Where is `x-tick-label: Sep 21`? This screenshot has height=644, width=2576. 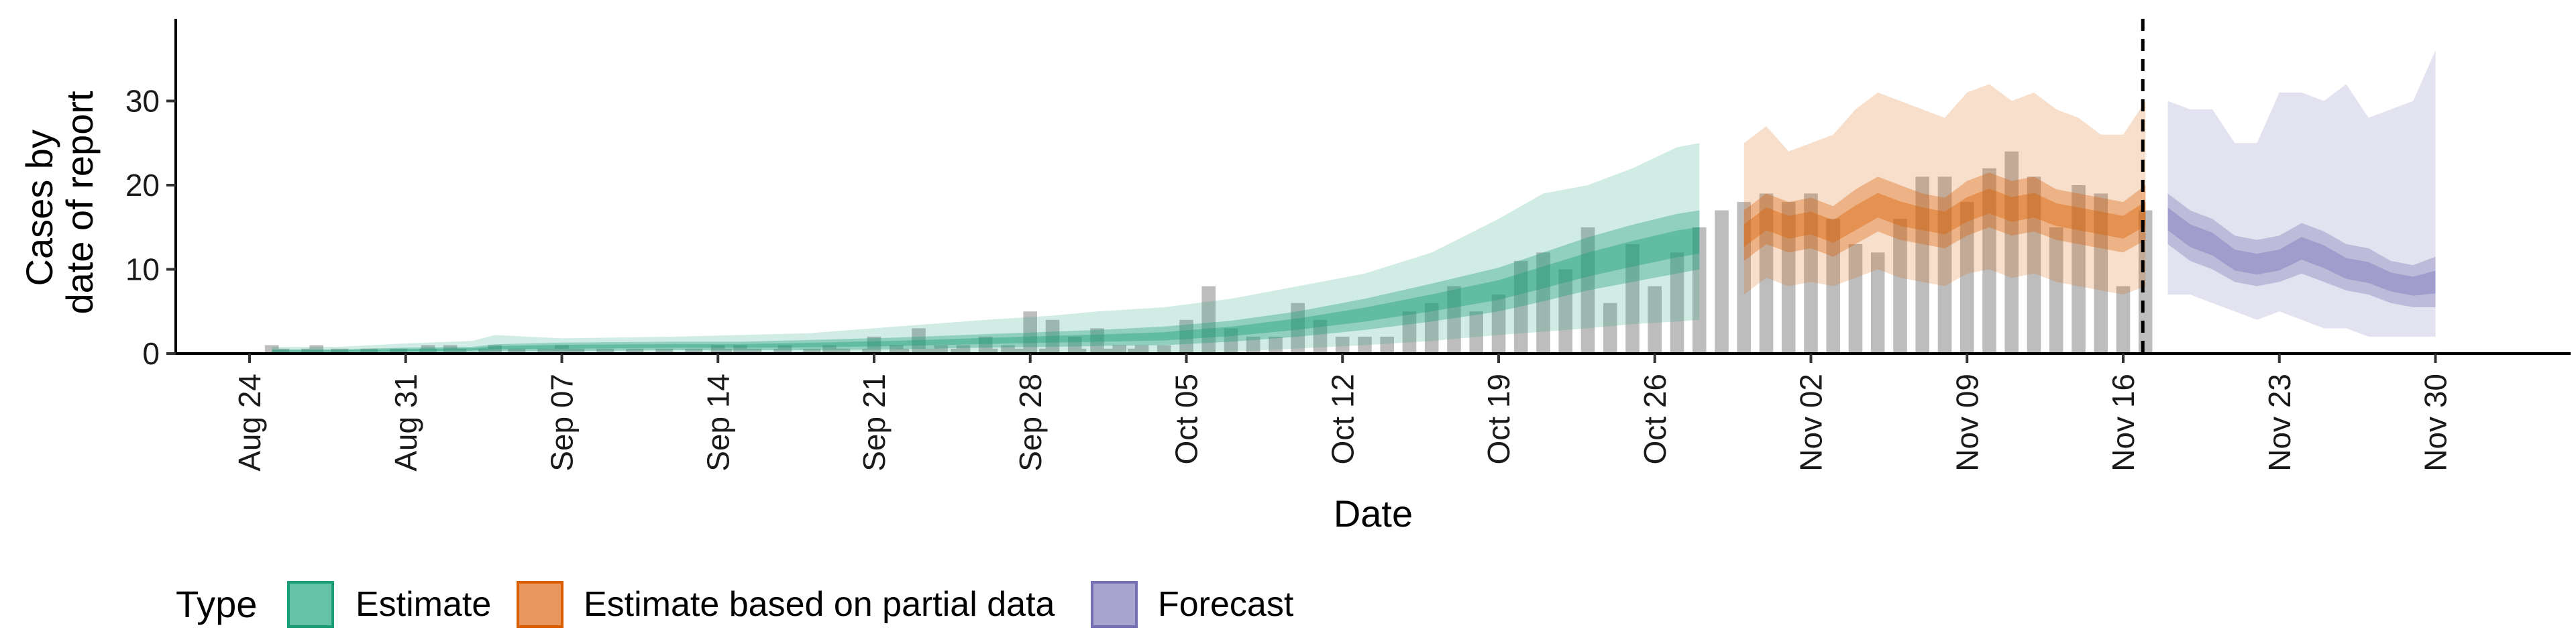
x-tick-label: Sep 21 is located at coordinates (874, 423).